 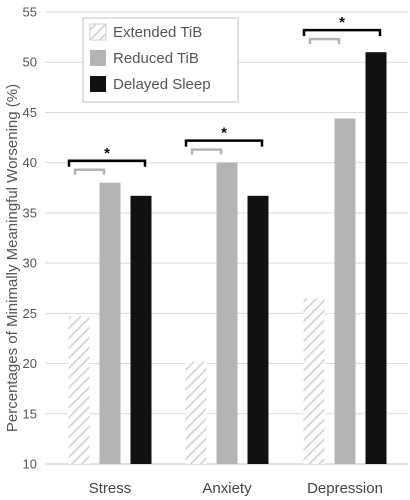 I want to click on bar-extended-tib-stress, so click(x=79, y=390).